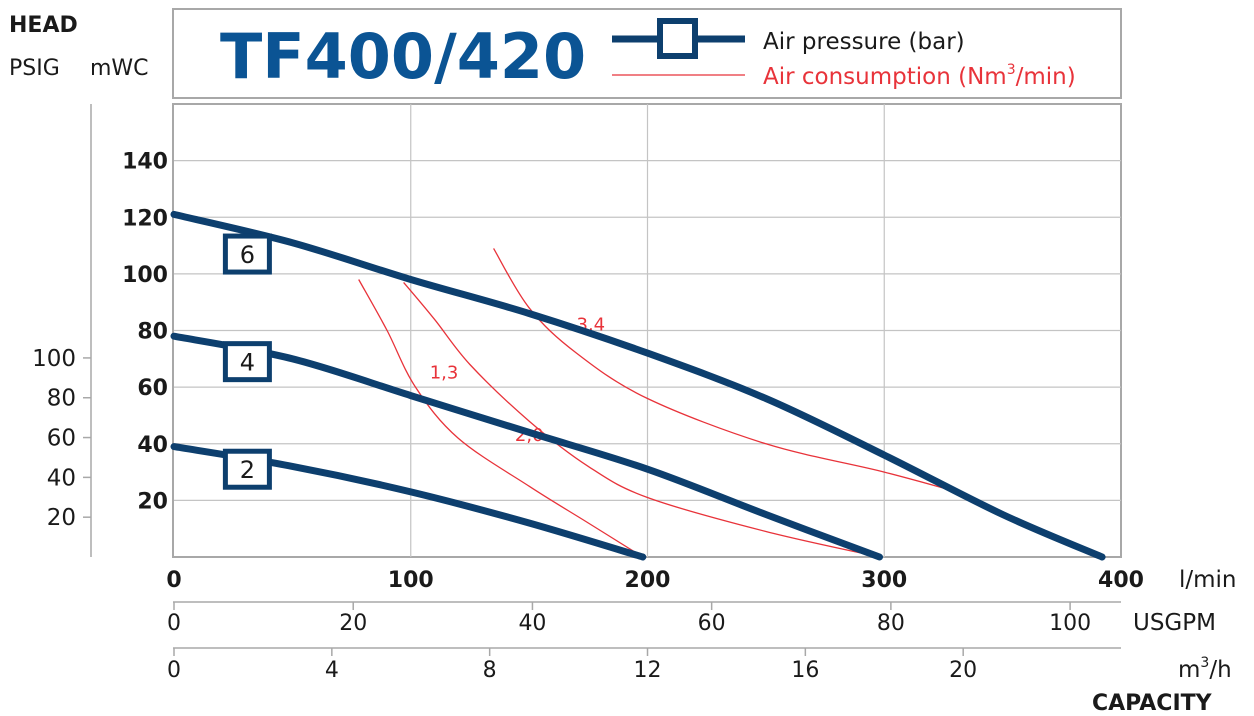  What do you see at coordinates (864, 42) in the screenshot?
I see `legend-air-pressure-label: Air pressure (bar)` at bounding box center [864, 42].